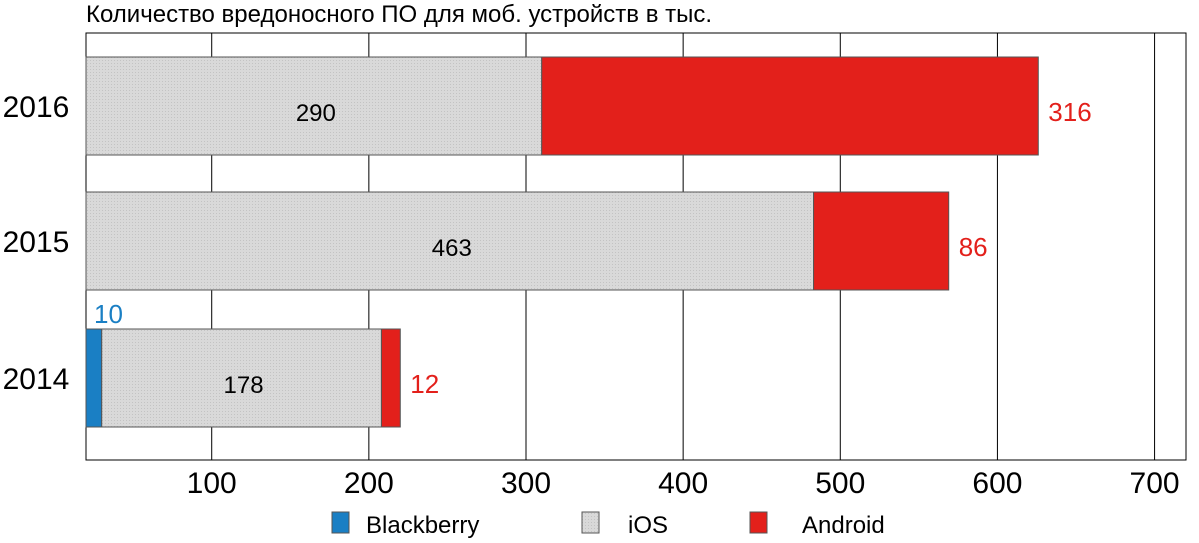 This screenshot has height=543, width=1199. What do you see at coordinates (1069, 112) in the screenshot?
I see `data-label: 316` at bounding box center [1069, 112].